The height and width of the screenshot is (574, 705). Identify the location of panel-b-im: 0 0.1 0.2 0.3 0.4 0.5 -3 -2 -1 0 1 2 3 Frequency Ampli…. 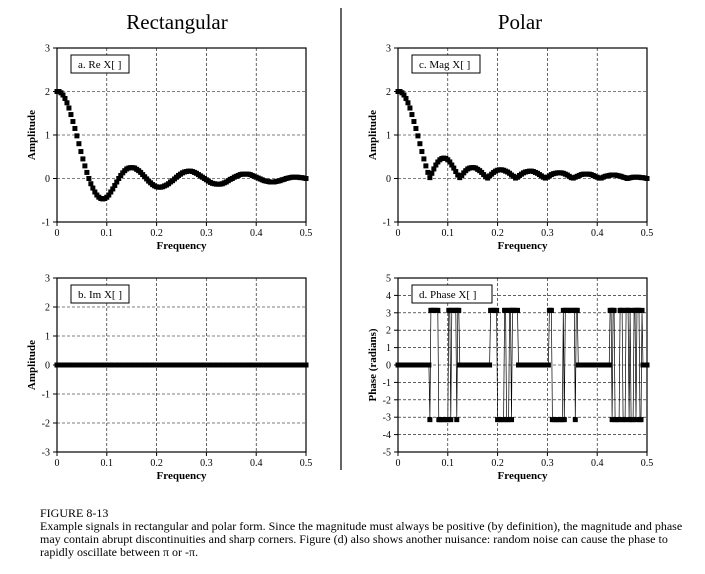
(169, 378).